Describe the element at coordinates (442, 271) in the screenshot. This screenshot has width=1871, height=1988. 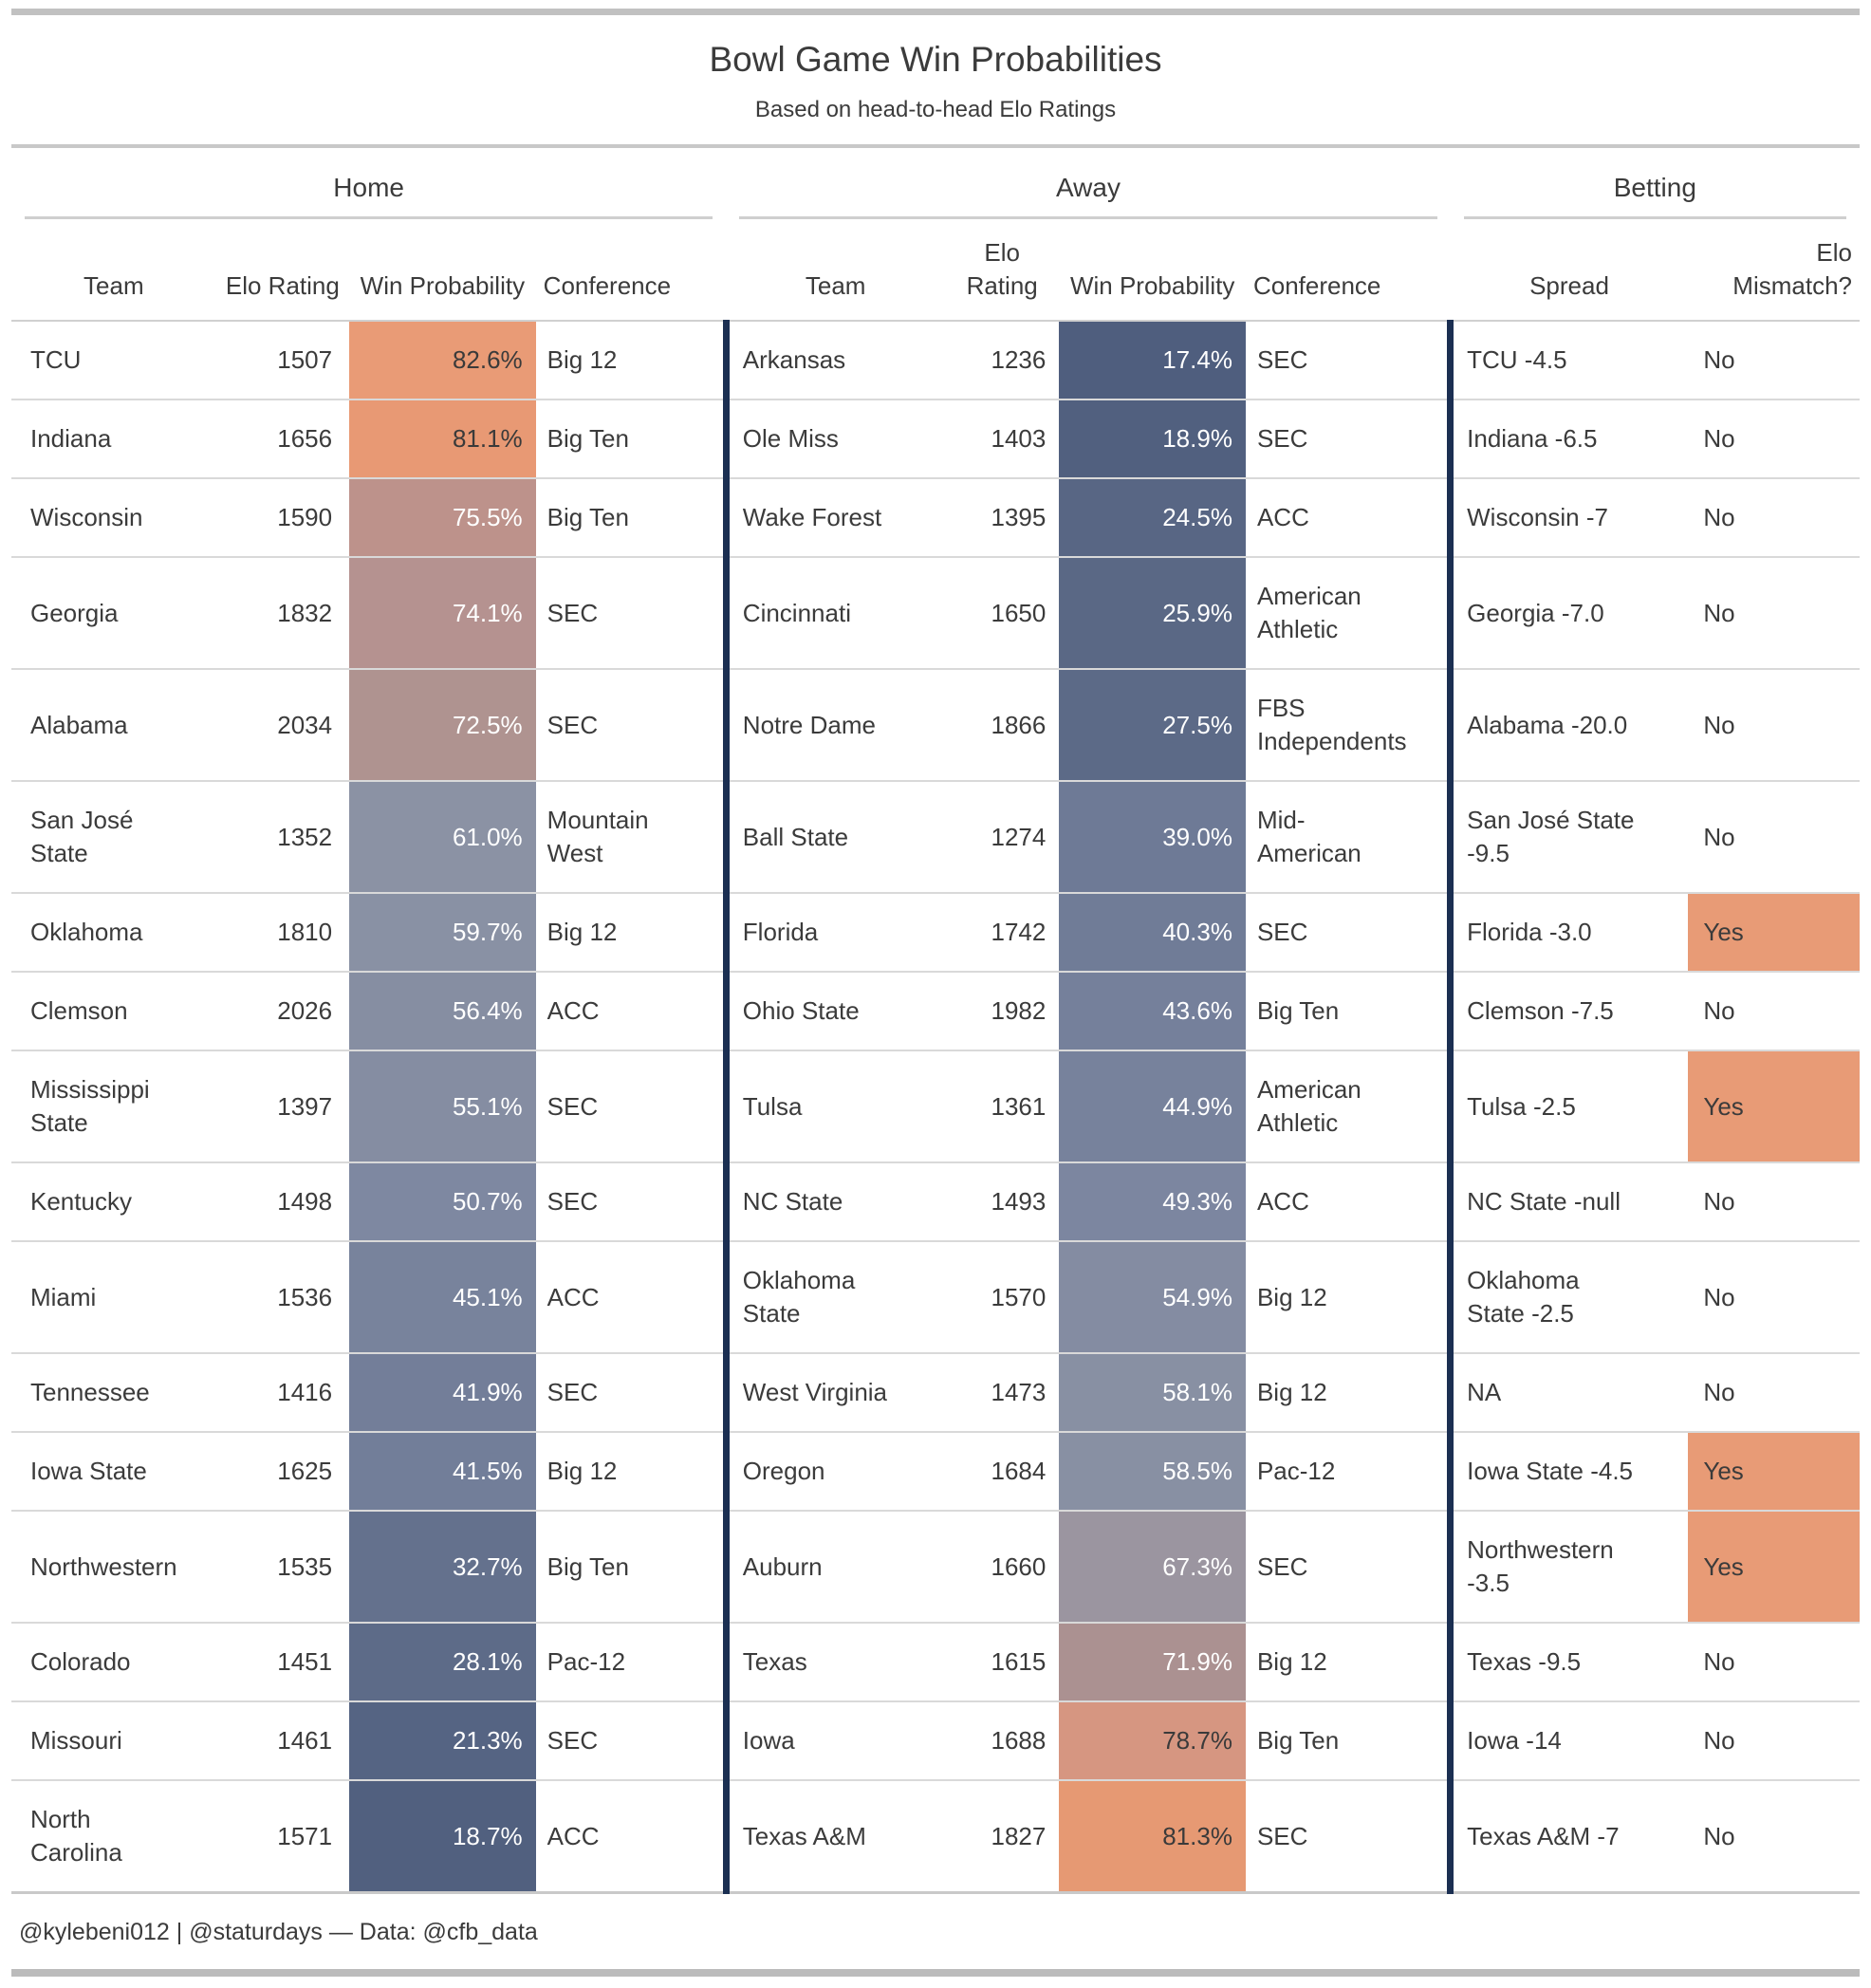
I see `col-header-home-prob: Win Probability` at that location.